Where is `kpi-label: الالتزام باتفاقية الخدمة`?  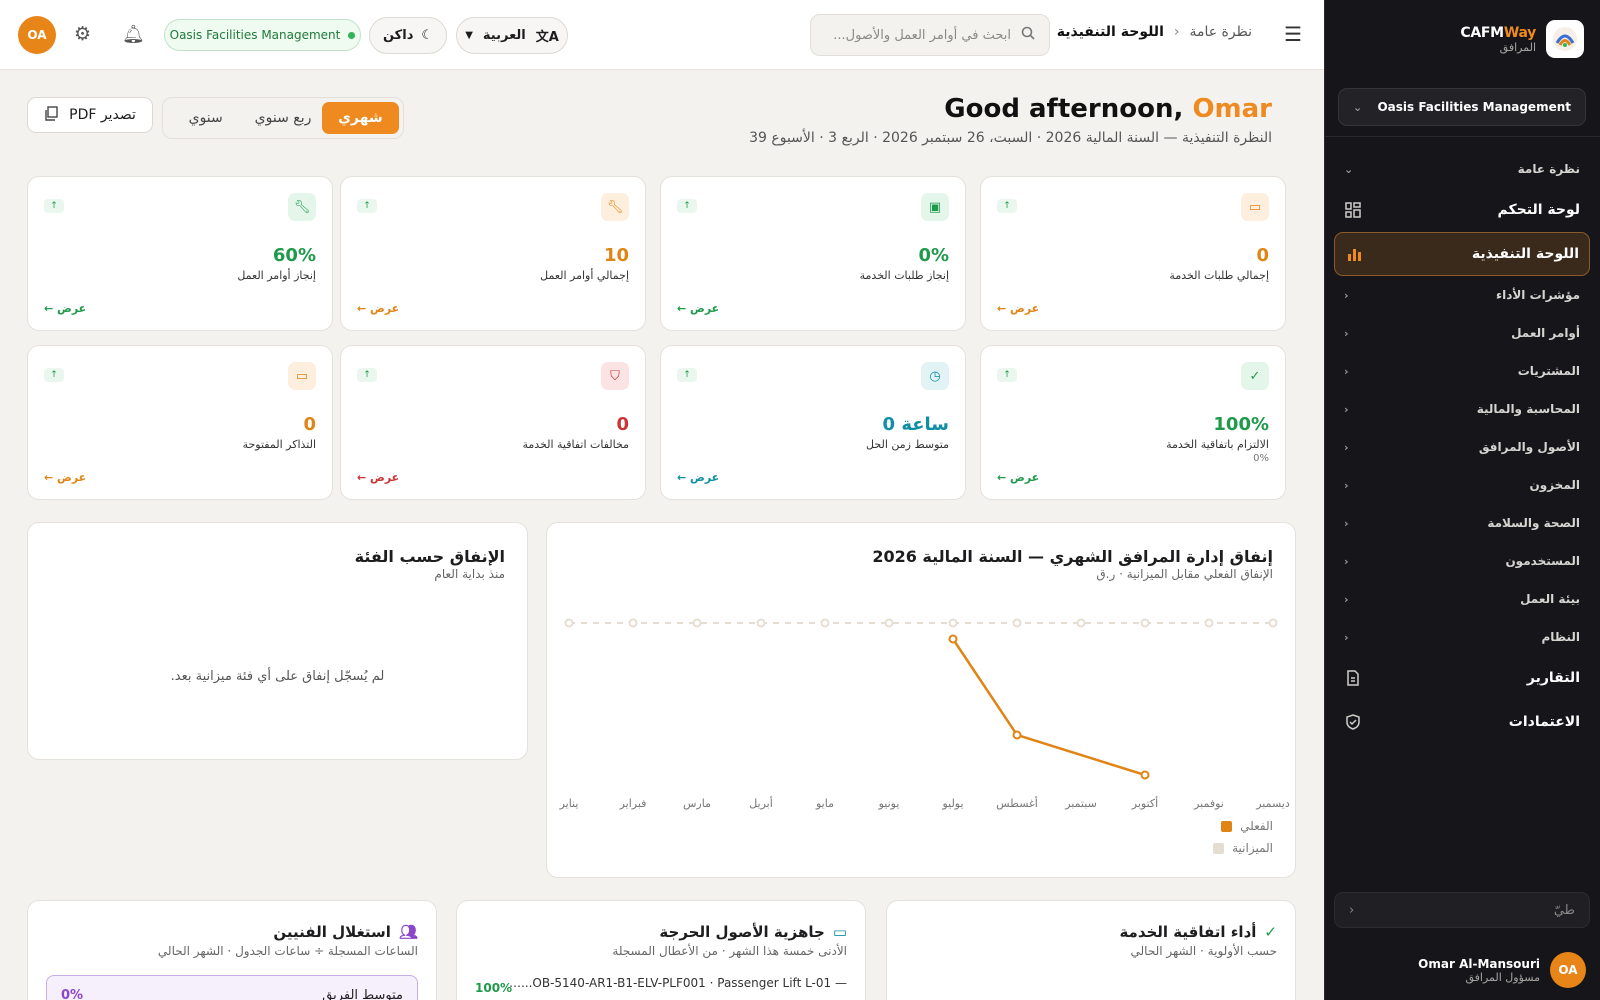 kpi-label: الالتزام باتفاقية الخدمة is located at coordinates (1217, 444).